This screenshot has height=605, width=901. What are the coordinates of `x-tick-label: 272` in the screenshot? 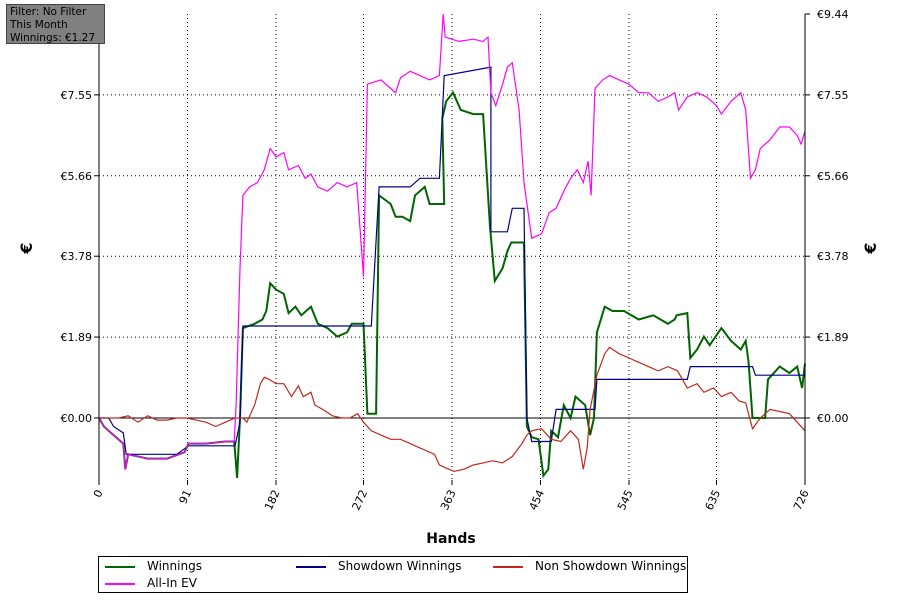 It's located at (360, 500).